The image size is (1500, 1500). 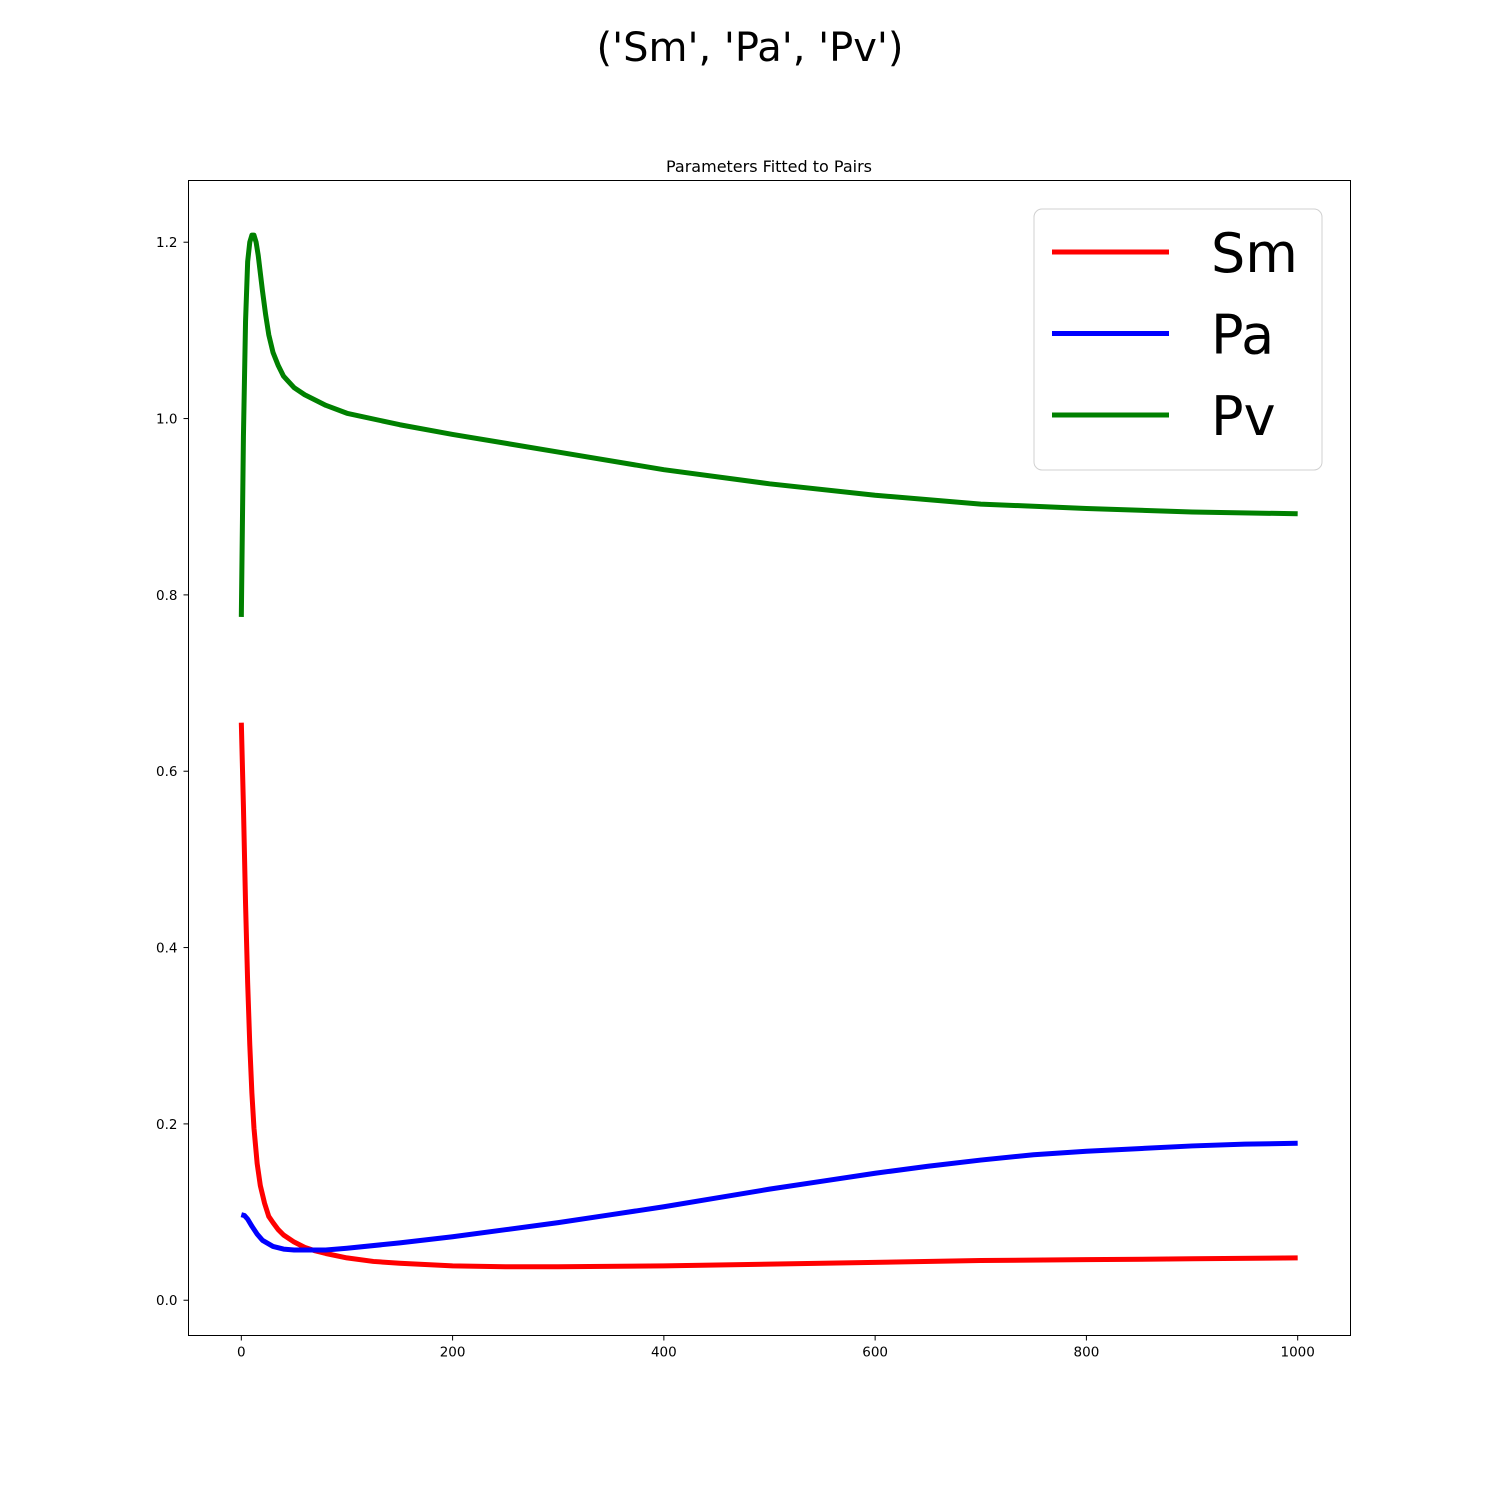 What do you see at coordinates (776, 1348) in the screenshot?
I see `x-axis: 0 200 400 600 800 1000` at bounding box center [776, 1348].